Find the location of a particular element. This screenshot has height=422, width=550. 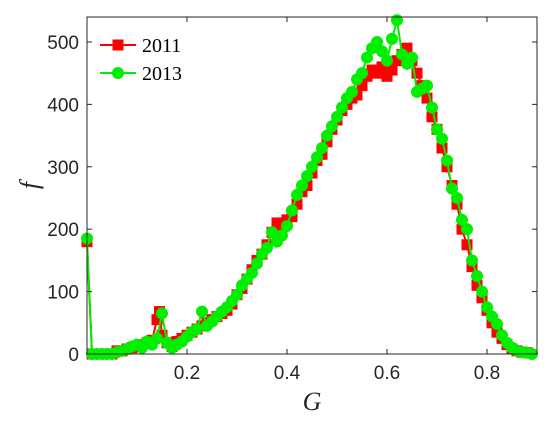

legend-entry-2013: 2013 is located at coordinates (141, 74).